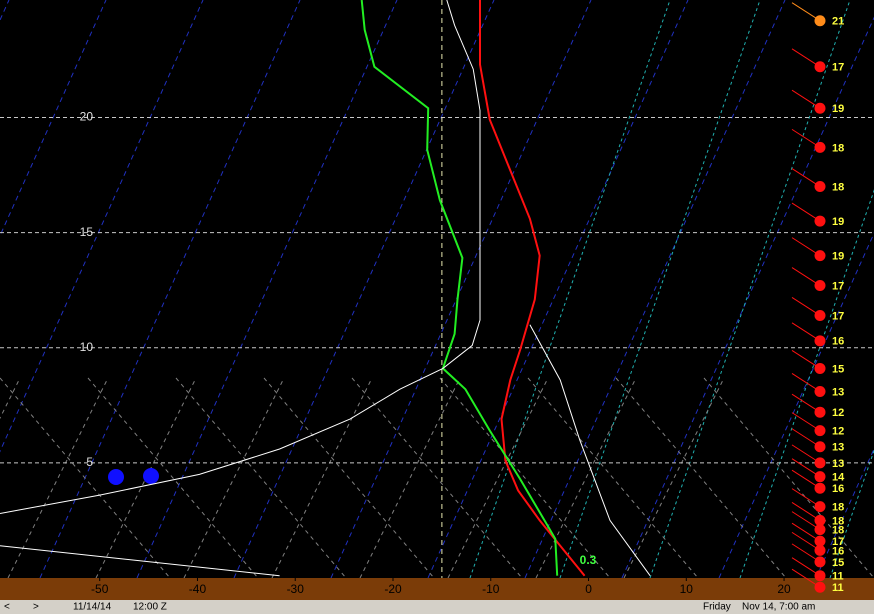 This screenshot has width=874, height=614. What do you see at coordinates (87, 117) in the screenshot?
I see `y-tick-label: 20` at bounding box center [87, 117].